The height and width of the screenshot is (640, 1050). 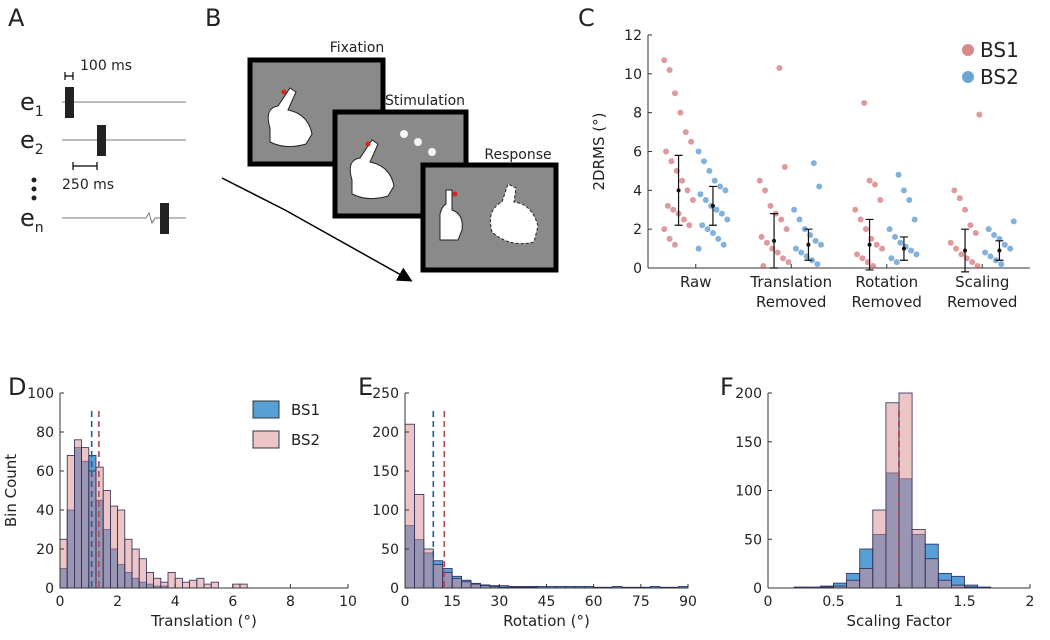 What do you see at coordinates (203, 621) in the screenshot?
I see `x-axis-label: Translation (°)` at bounding box center [203, 621].